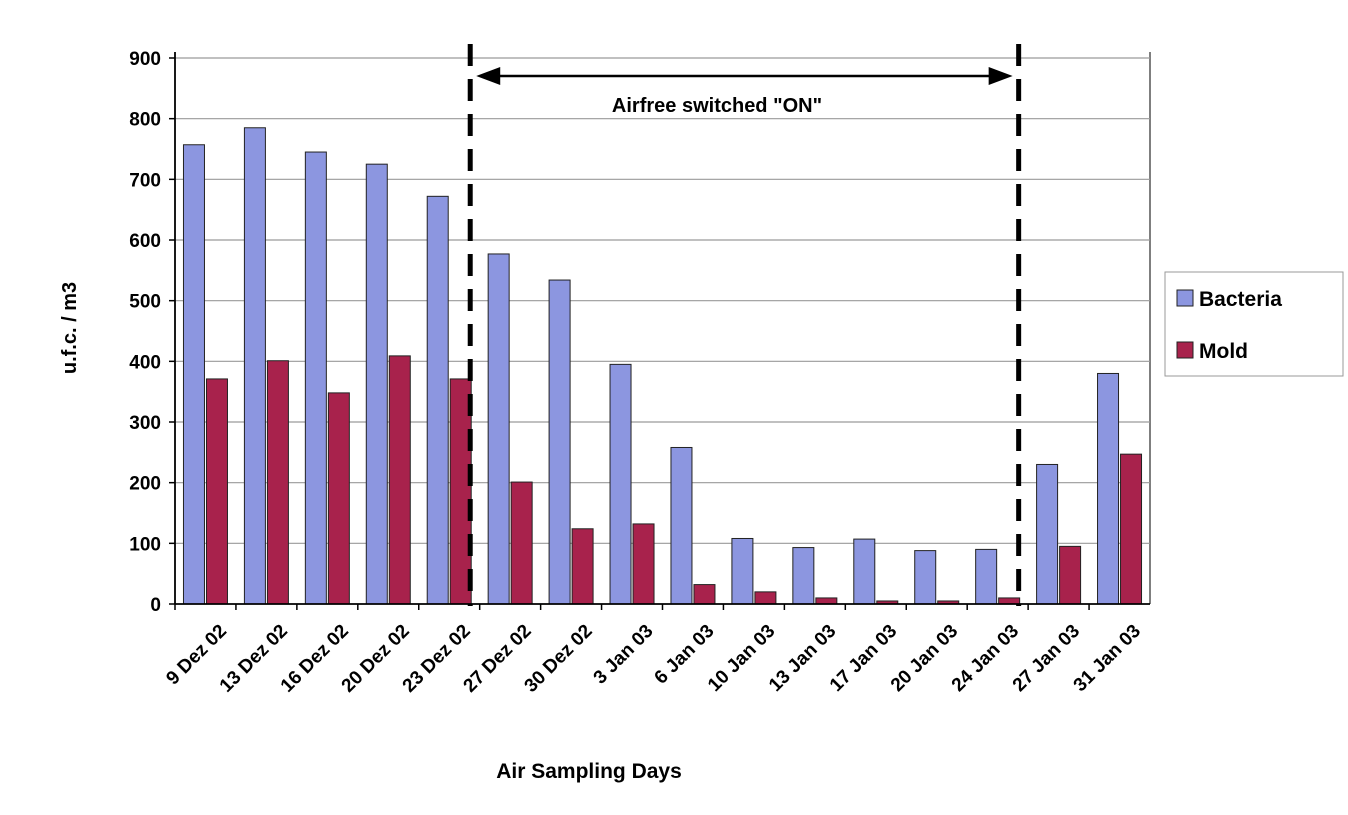 This screenshot has width=1348, height=815. What do you see at coordinates (717, 106) in the screenshot?
I see `annotation-label: Airfree switched "ON"` at bounding box center [717, 106].